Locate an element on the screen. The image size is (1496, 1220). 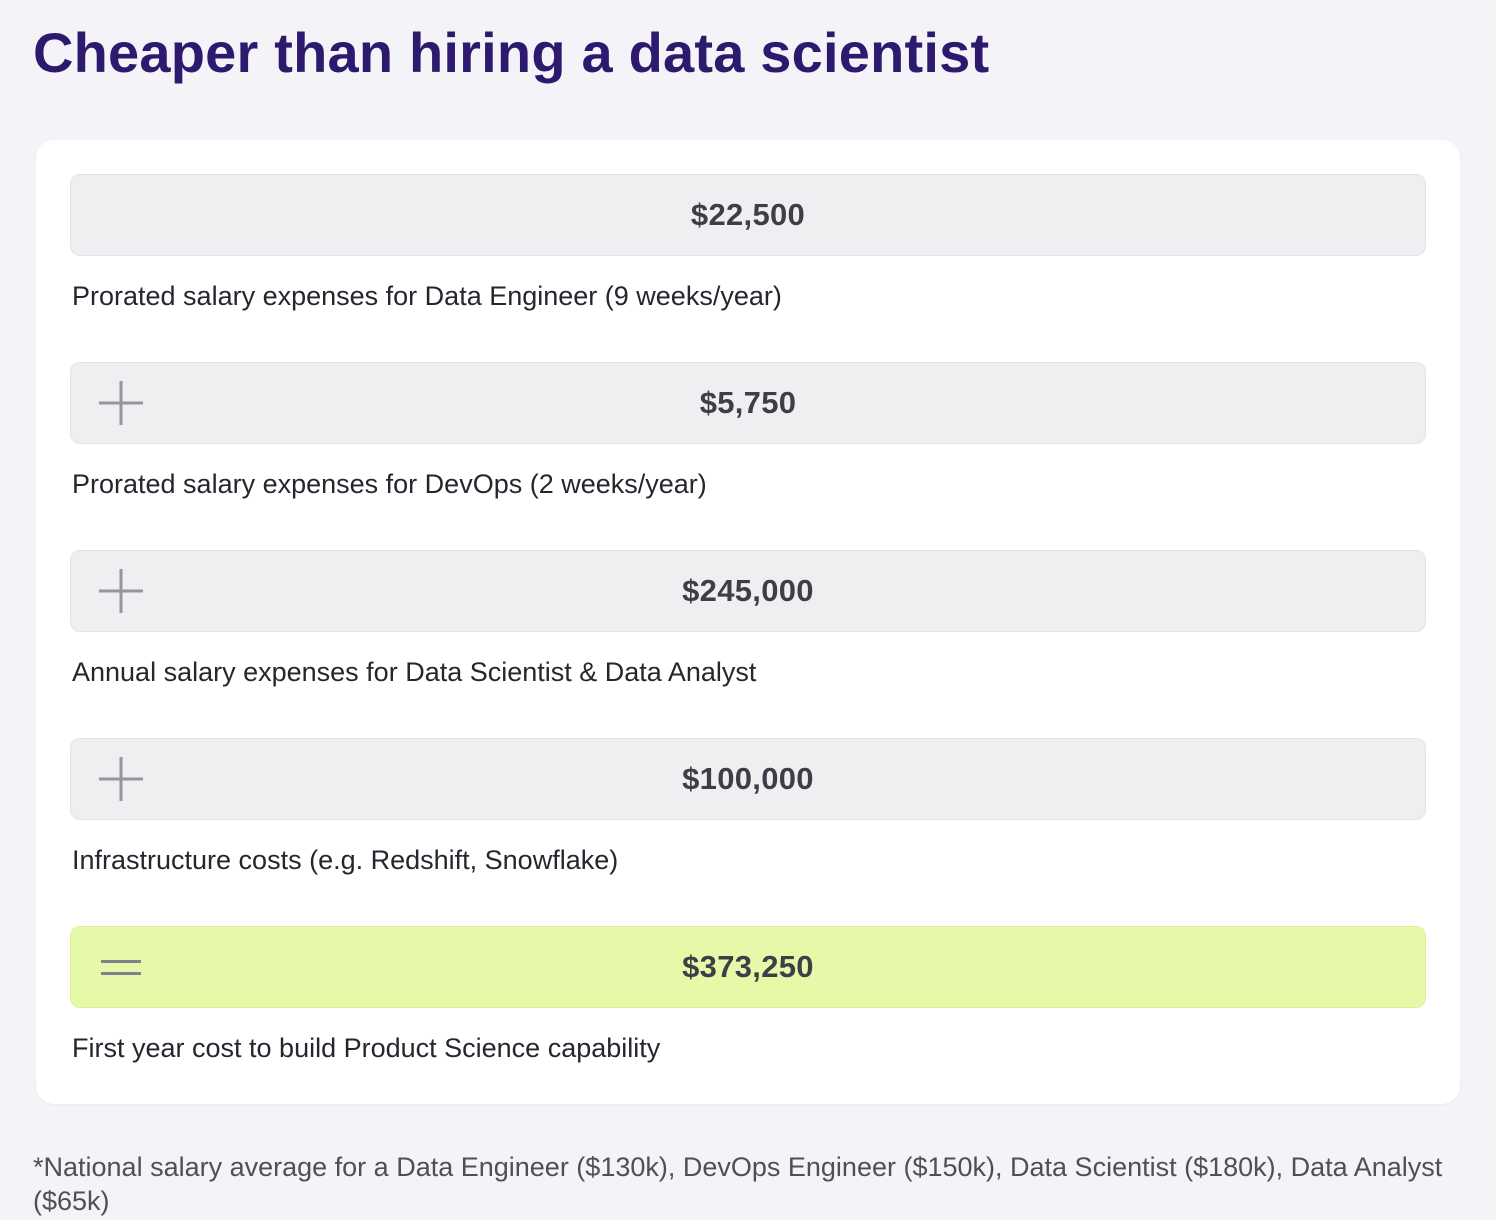
page-title: Cheaper than hiring a data scientist is located at coordinates (511, 52).